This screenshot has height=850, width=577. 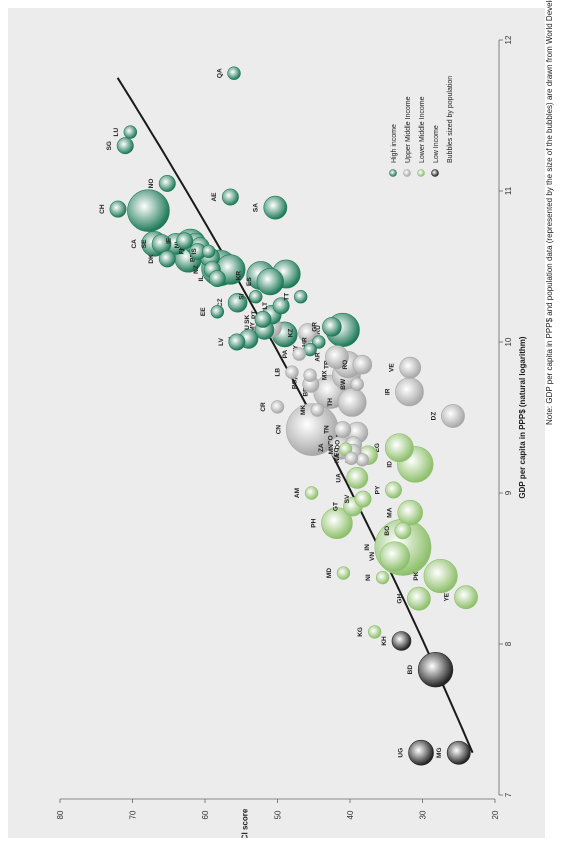 I want to click on bubble-label-tr: TR, so click(x=327, y=364).